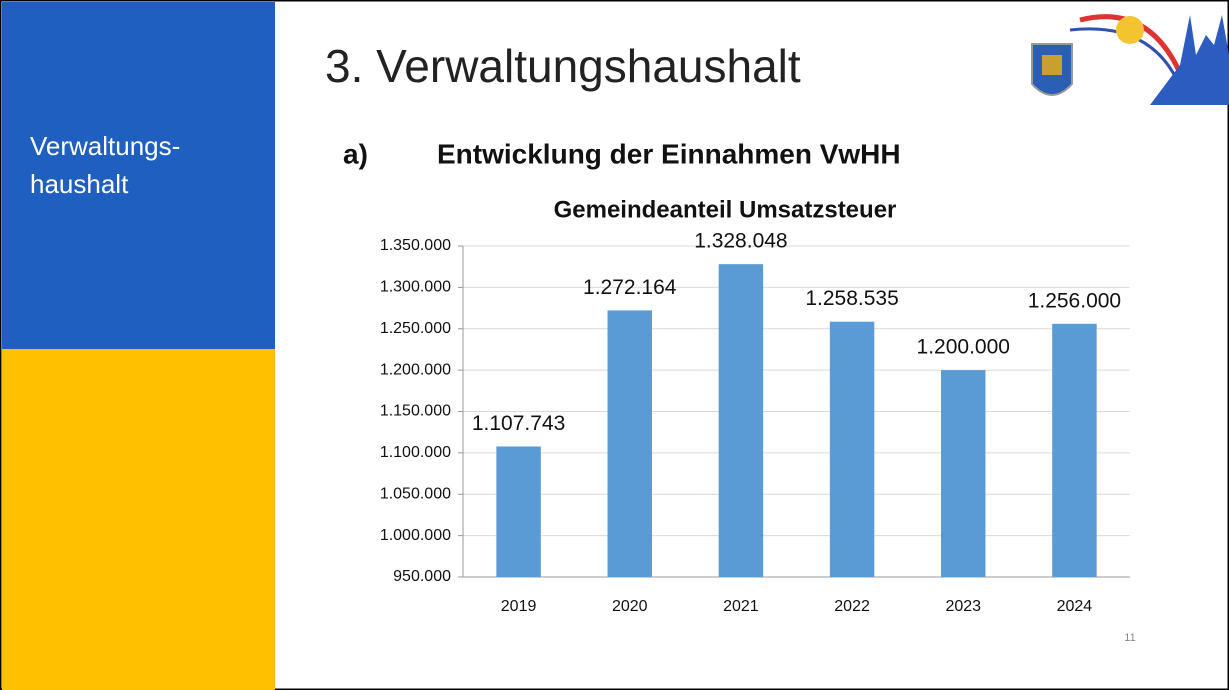 The image size is (1229, 690). Describe the element at coordinates (415, 493) in the screenshot. I see `y-tick-label: 1.050.000` at that location.